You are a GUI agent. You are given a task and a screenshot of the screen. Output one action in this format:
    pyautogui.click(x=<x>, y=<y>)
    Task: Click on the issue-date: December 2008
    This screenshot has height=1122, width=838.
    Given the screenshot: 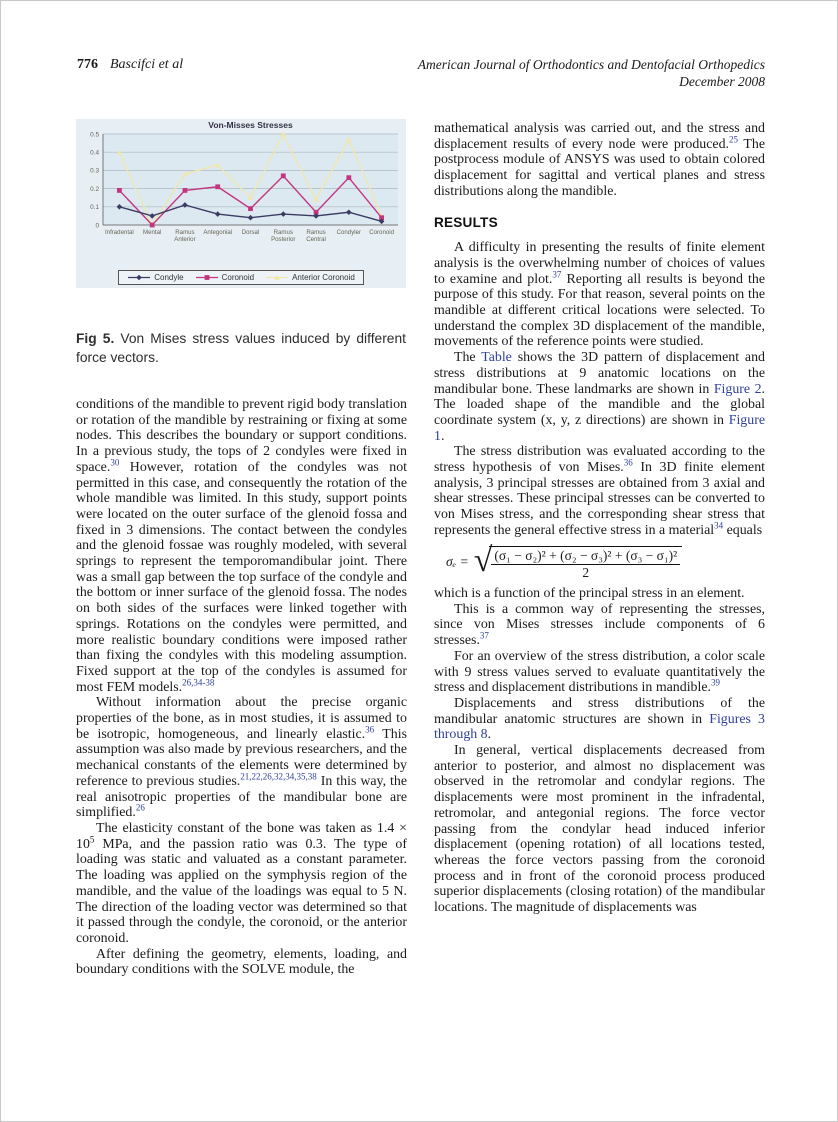 What is the action you would take?
    pyautogui.click(x=722, y=81)
    